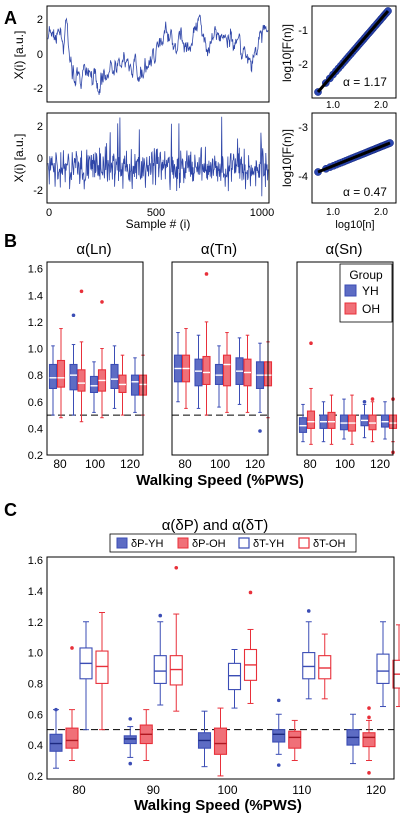  Describe the element at coordinates (49, 213) in the screenshot. I see `ts-xtick-1: 0` at that location.